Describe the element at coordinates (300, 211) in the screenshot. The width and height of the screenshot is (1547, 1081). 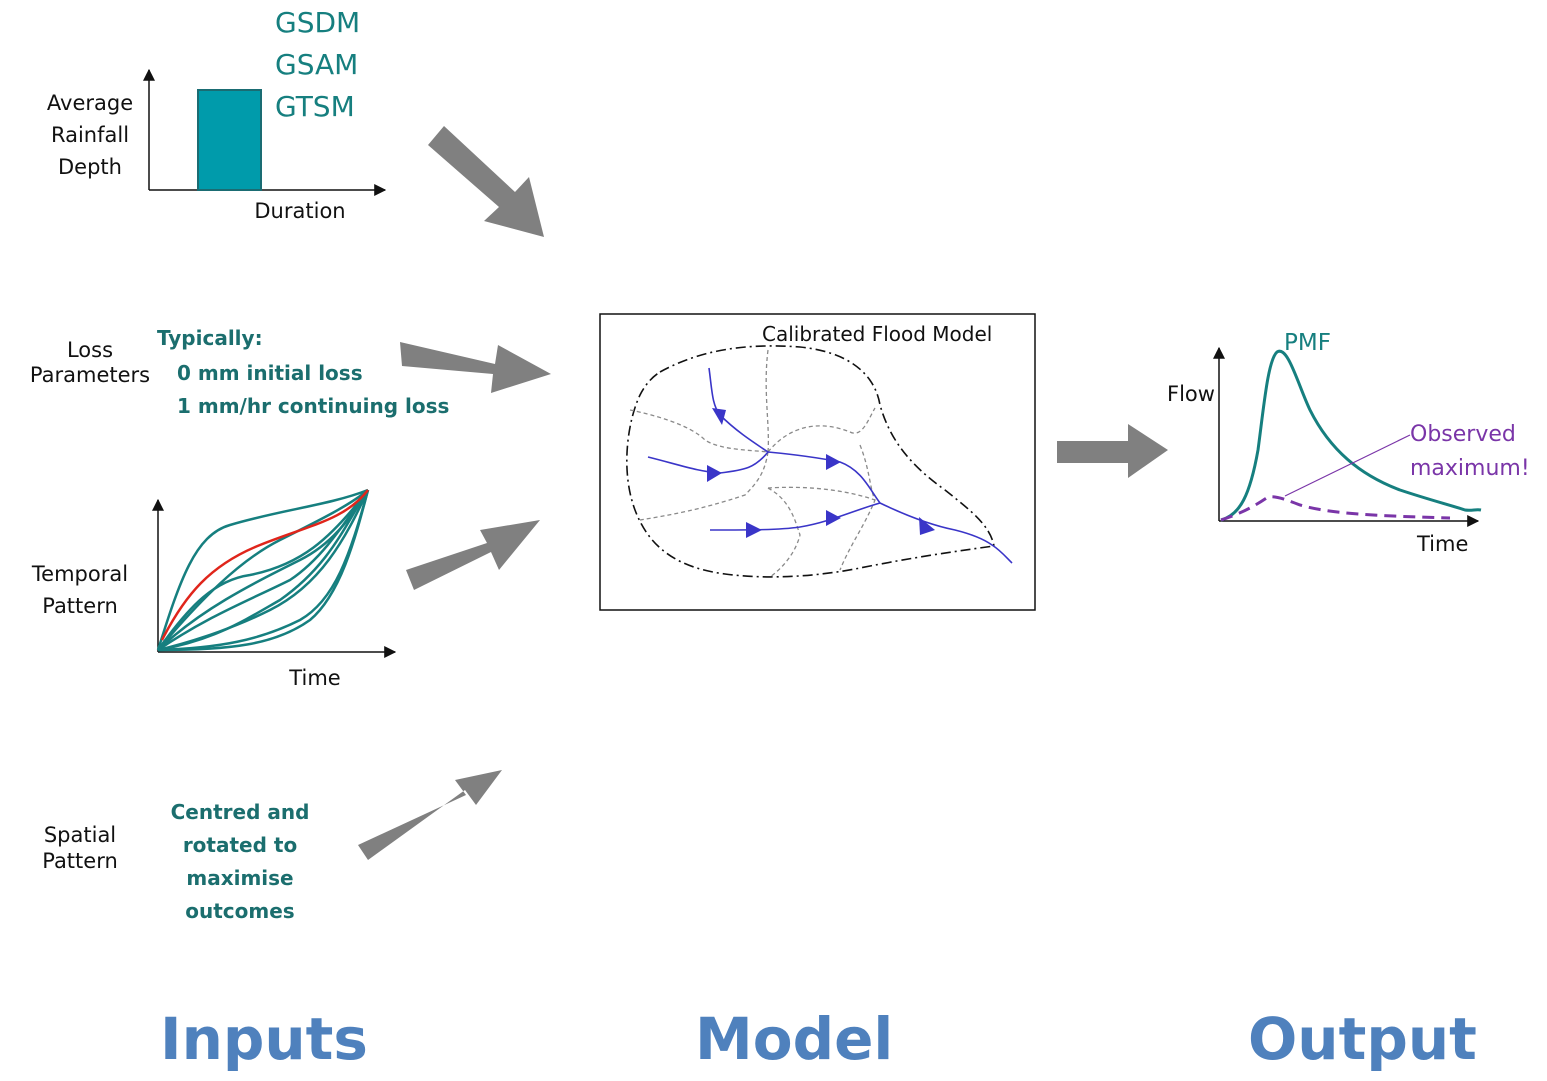
I see `rainfall-x-label: Duration` at that location.